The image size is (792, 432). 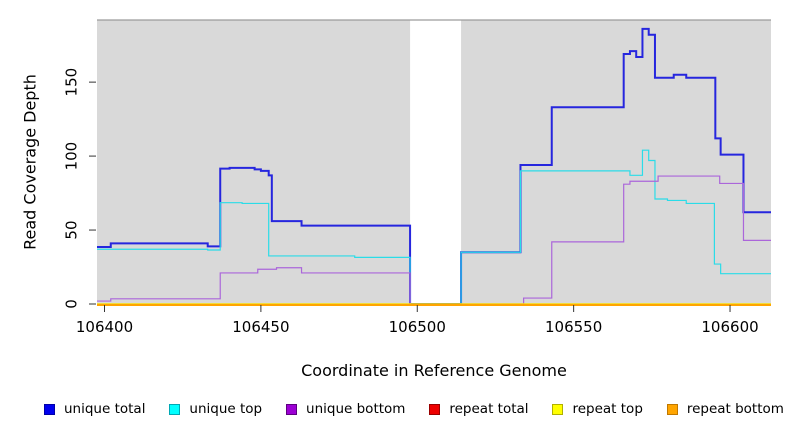 What do you see at coordinates (105, 409) in the screenshot?
I see `legend-label: unique total` at bounding box center [105, 409].